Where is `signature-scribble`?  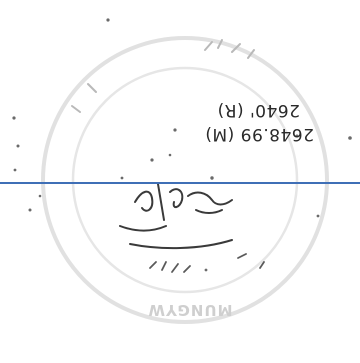 signature-scribble is located at coordinates (176, 207).